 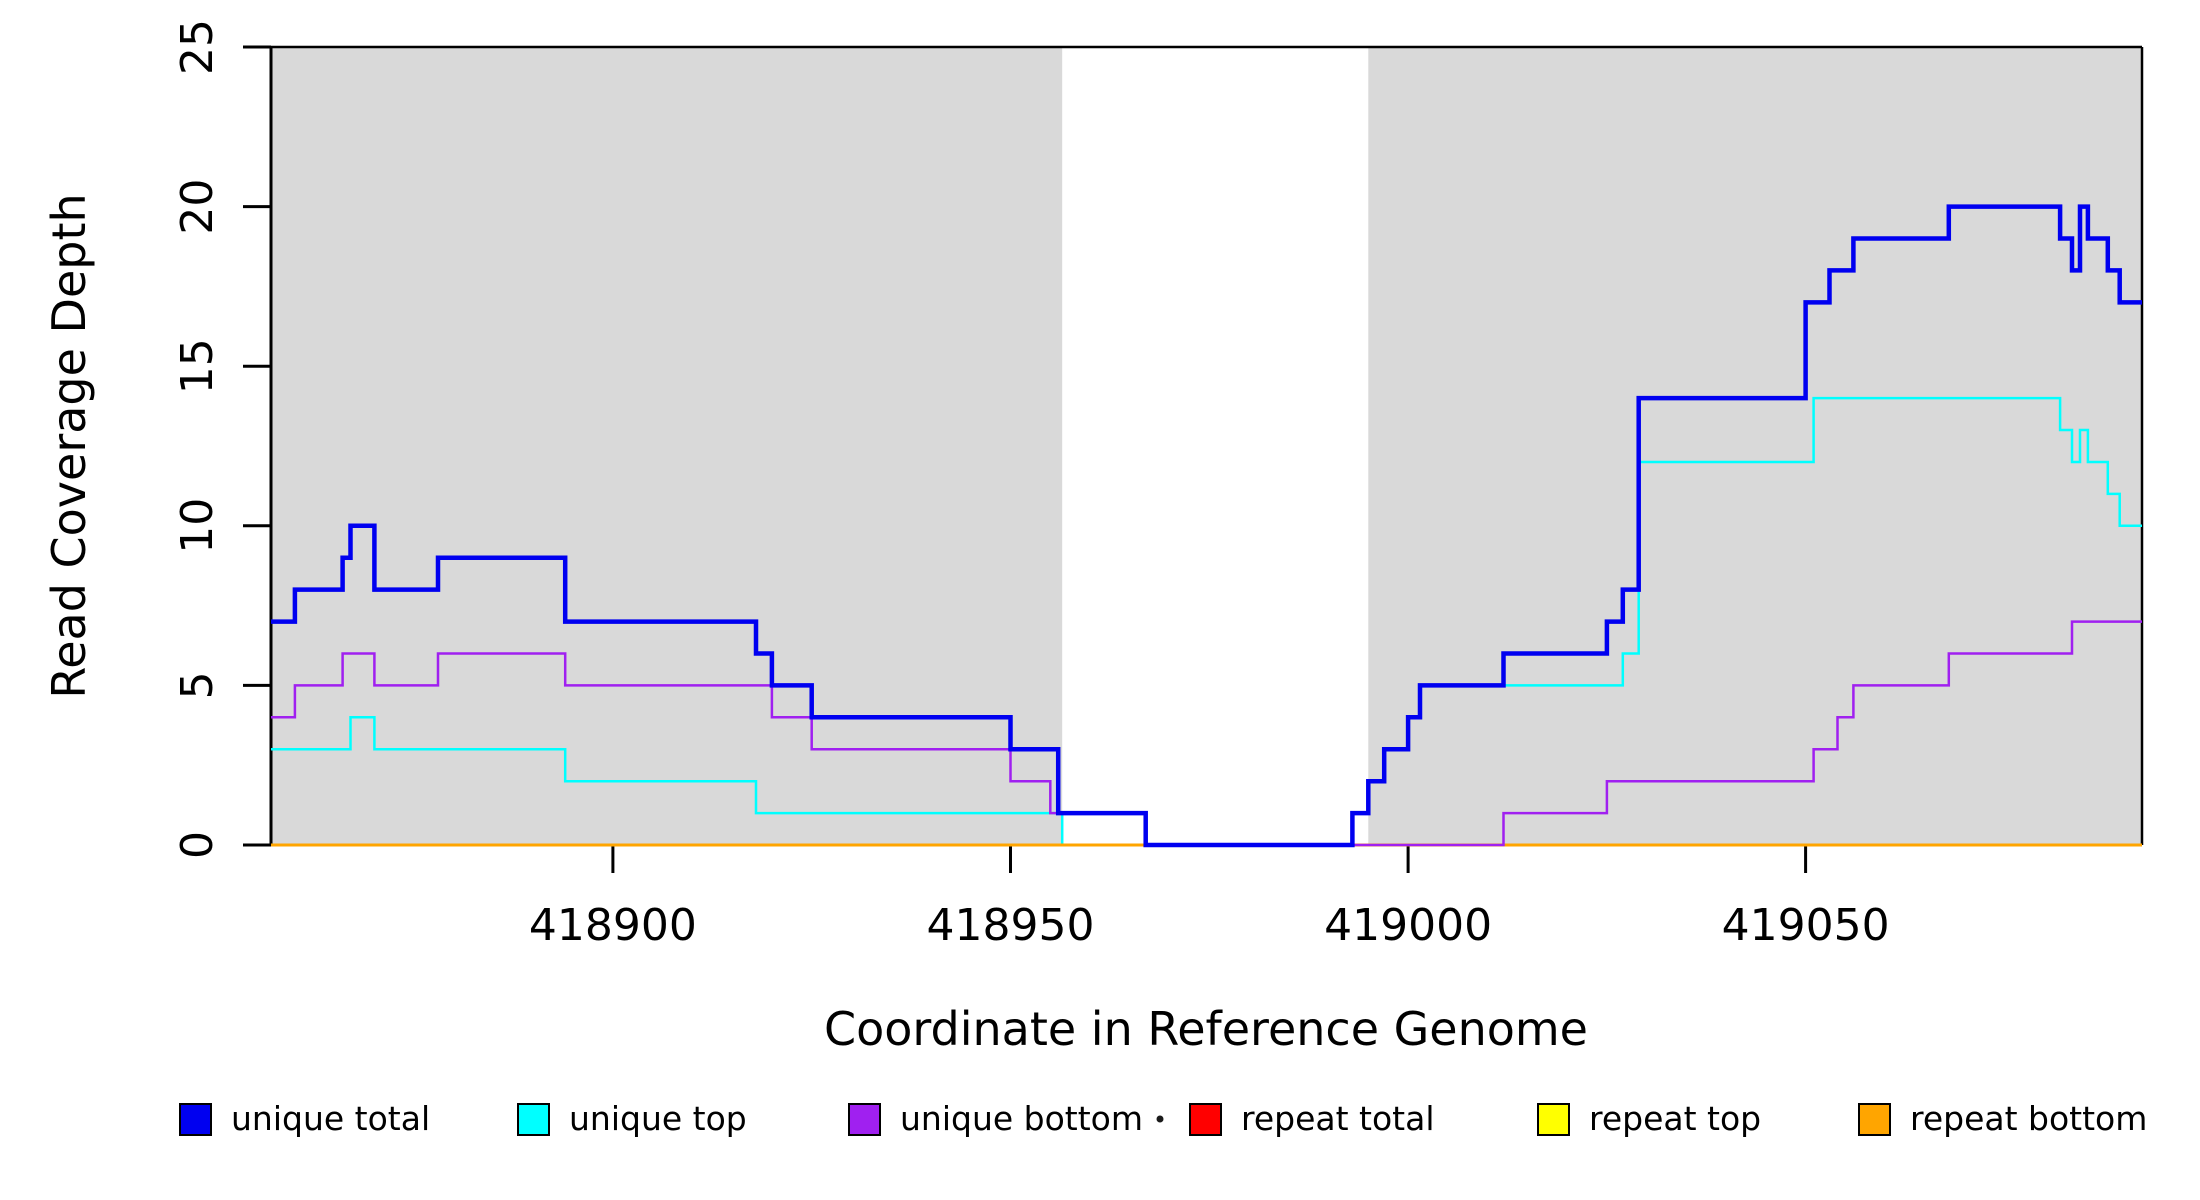 What do you see at coordinates (1408, 925) in the screenshot?
I see `x-tick-label: 419000` at bounding box center [1408, 925].